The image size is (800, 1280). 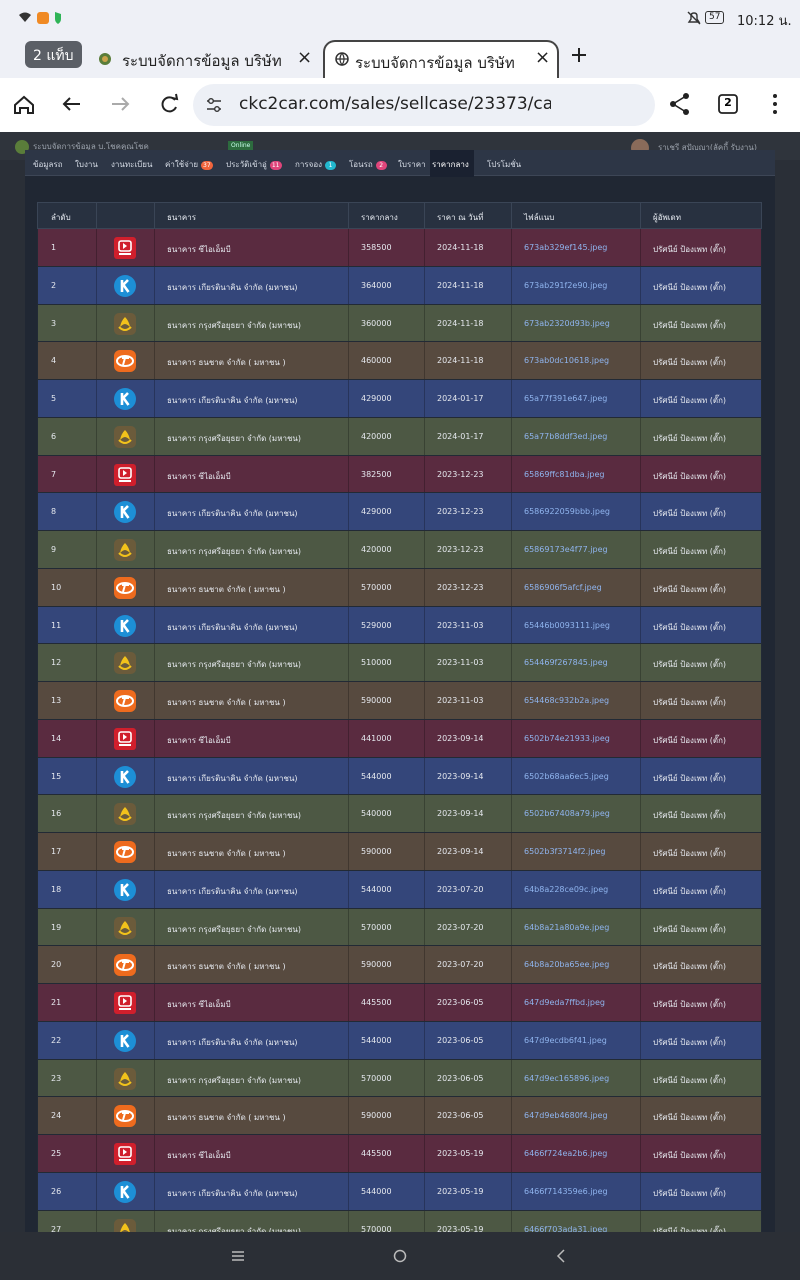 What do you see at coordinates (54, 474) in the screenshot?
I see `row-number: 7` at bounding box center [54, 474].